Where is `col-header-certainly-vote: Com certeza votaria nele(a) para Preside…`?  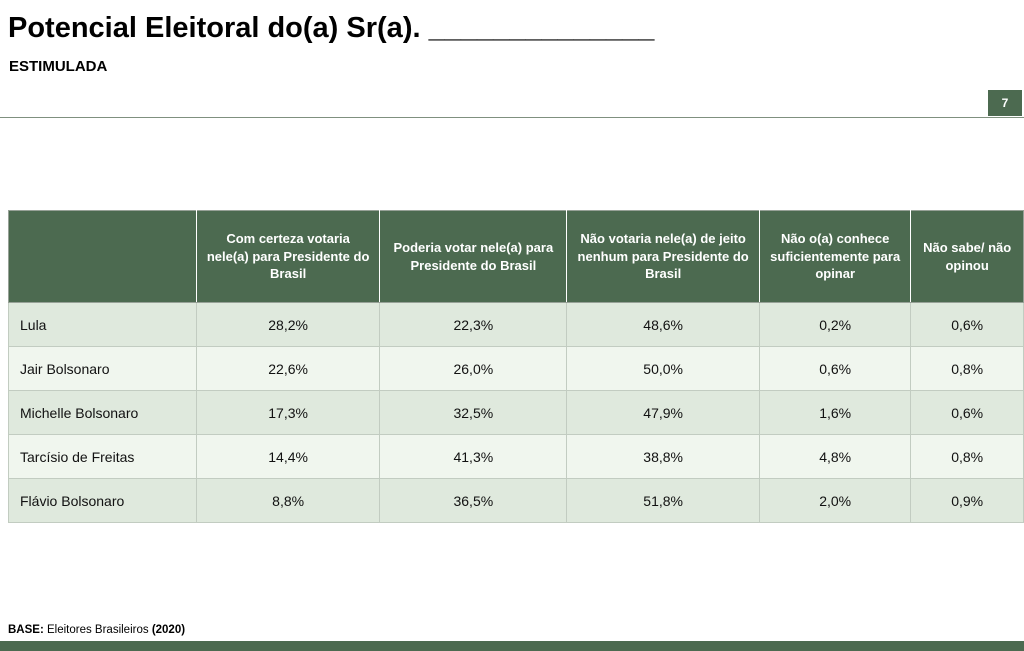
col-header-certainly-vote: Com certeza votaria nele(a) para Preside… is located at coordinates (287, 256).